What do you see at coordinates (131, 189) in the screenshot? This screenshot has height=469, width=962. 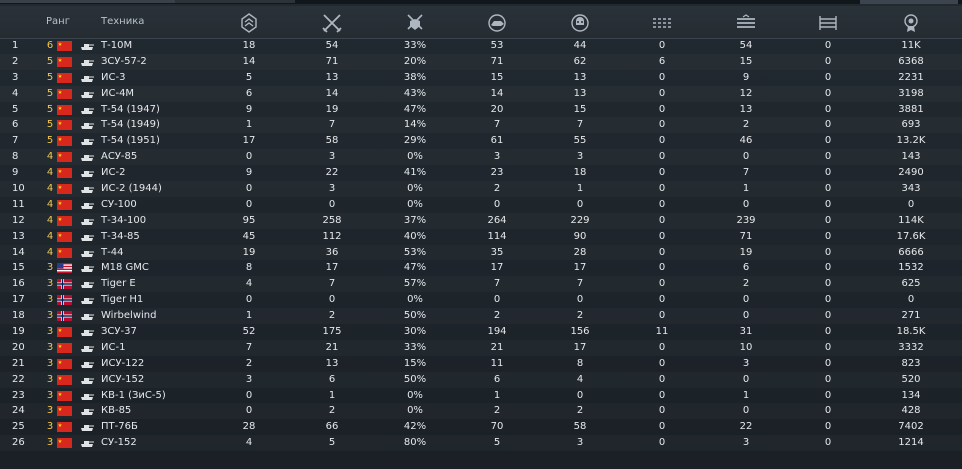 I see `vehicle-name: ИС-2 (1944)` at bounding box center [131, 189].